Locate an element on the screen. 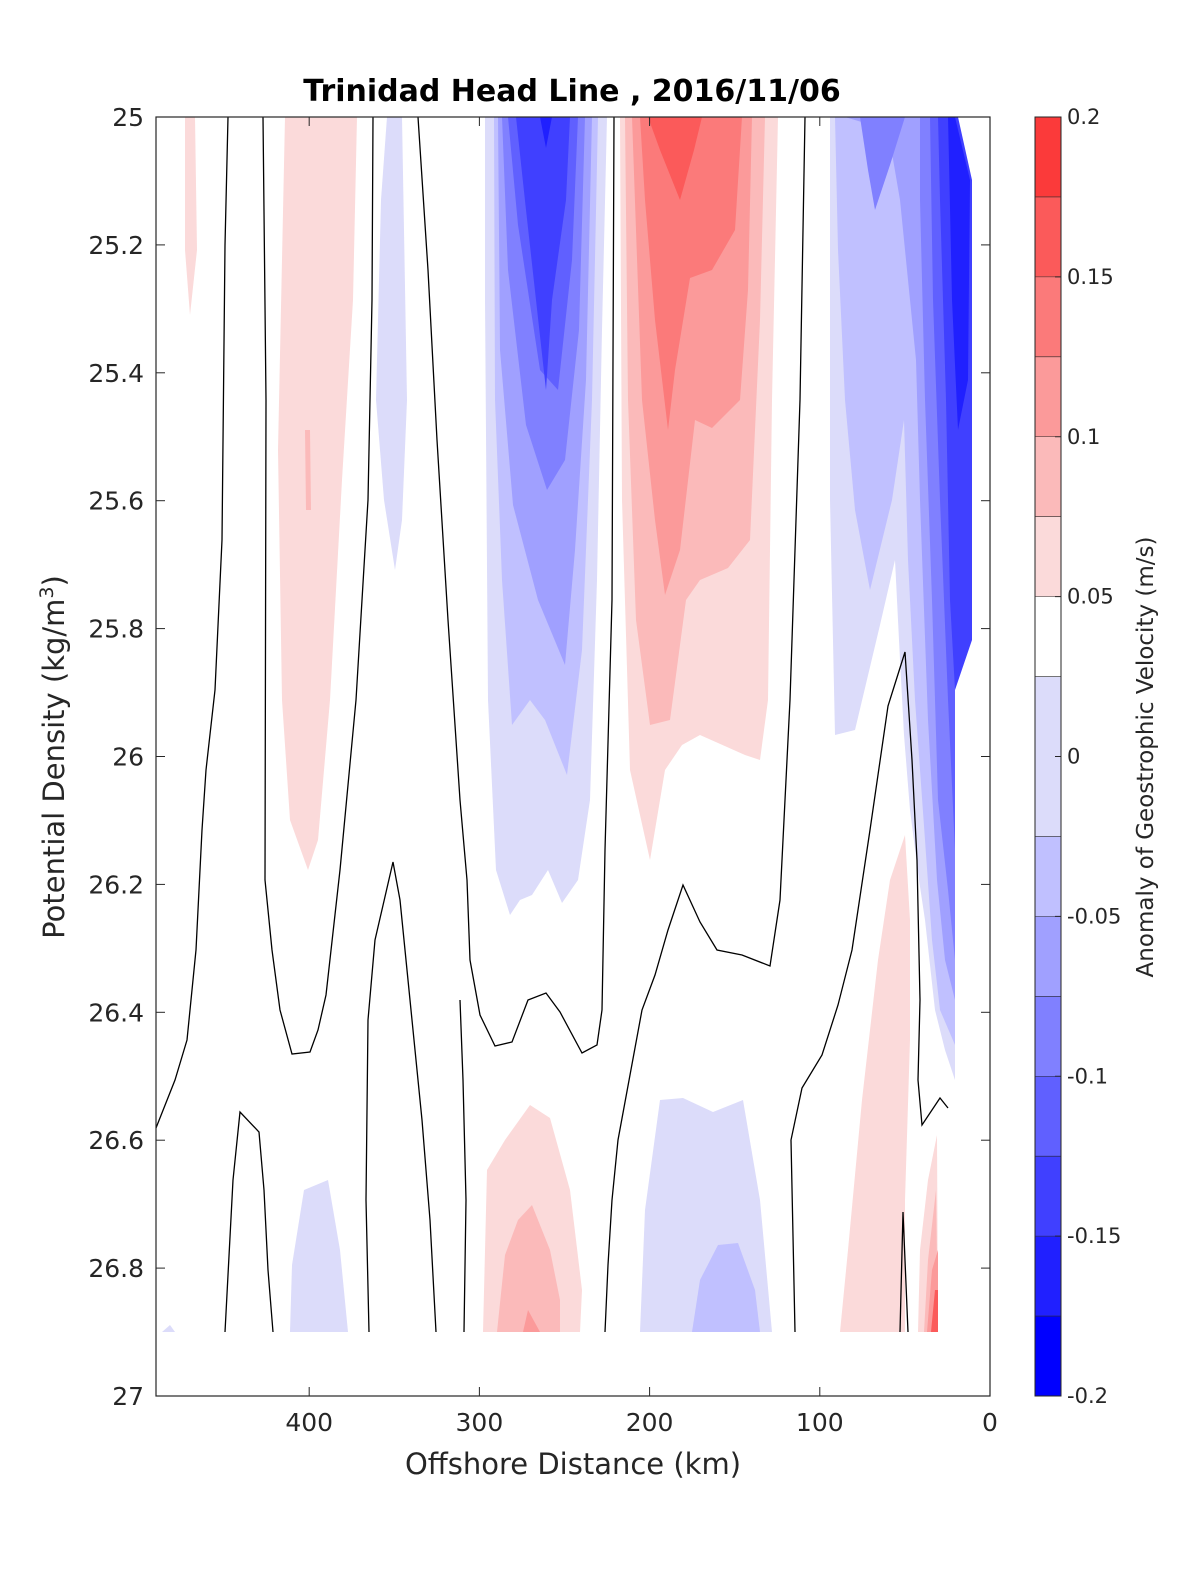  y-axis-label-superscript: 3 is located at coordinates (47, 592).